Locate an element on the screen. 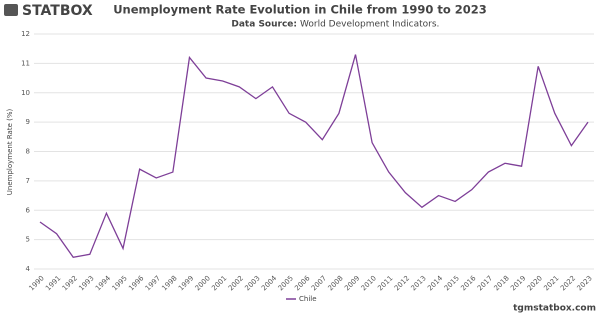 The height and width of the screenshot is (314, 600). x-tick-label: 2011 is located at coordinates (385, 283).